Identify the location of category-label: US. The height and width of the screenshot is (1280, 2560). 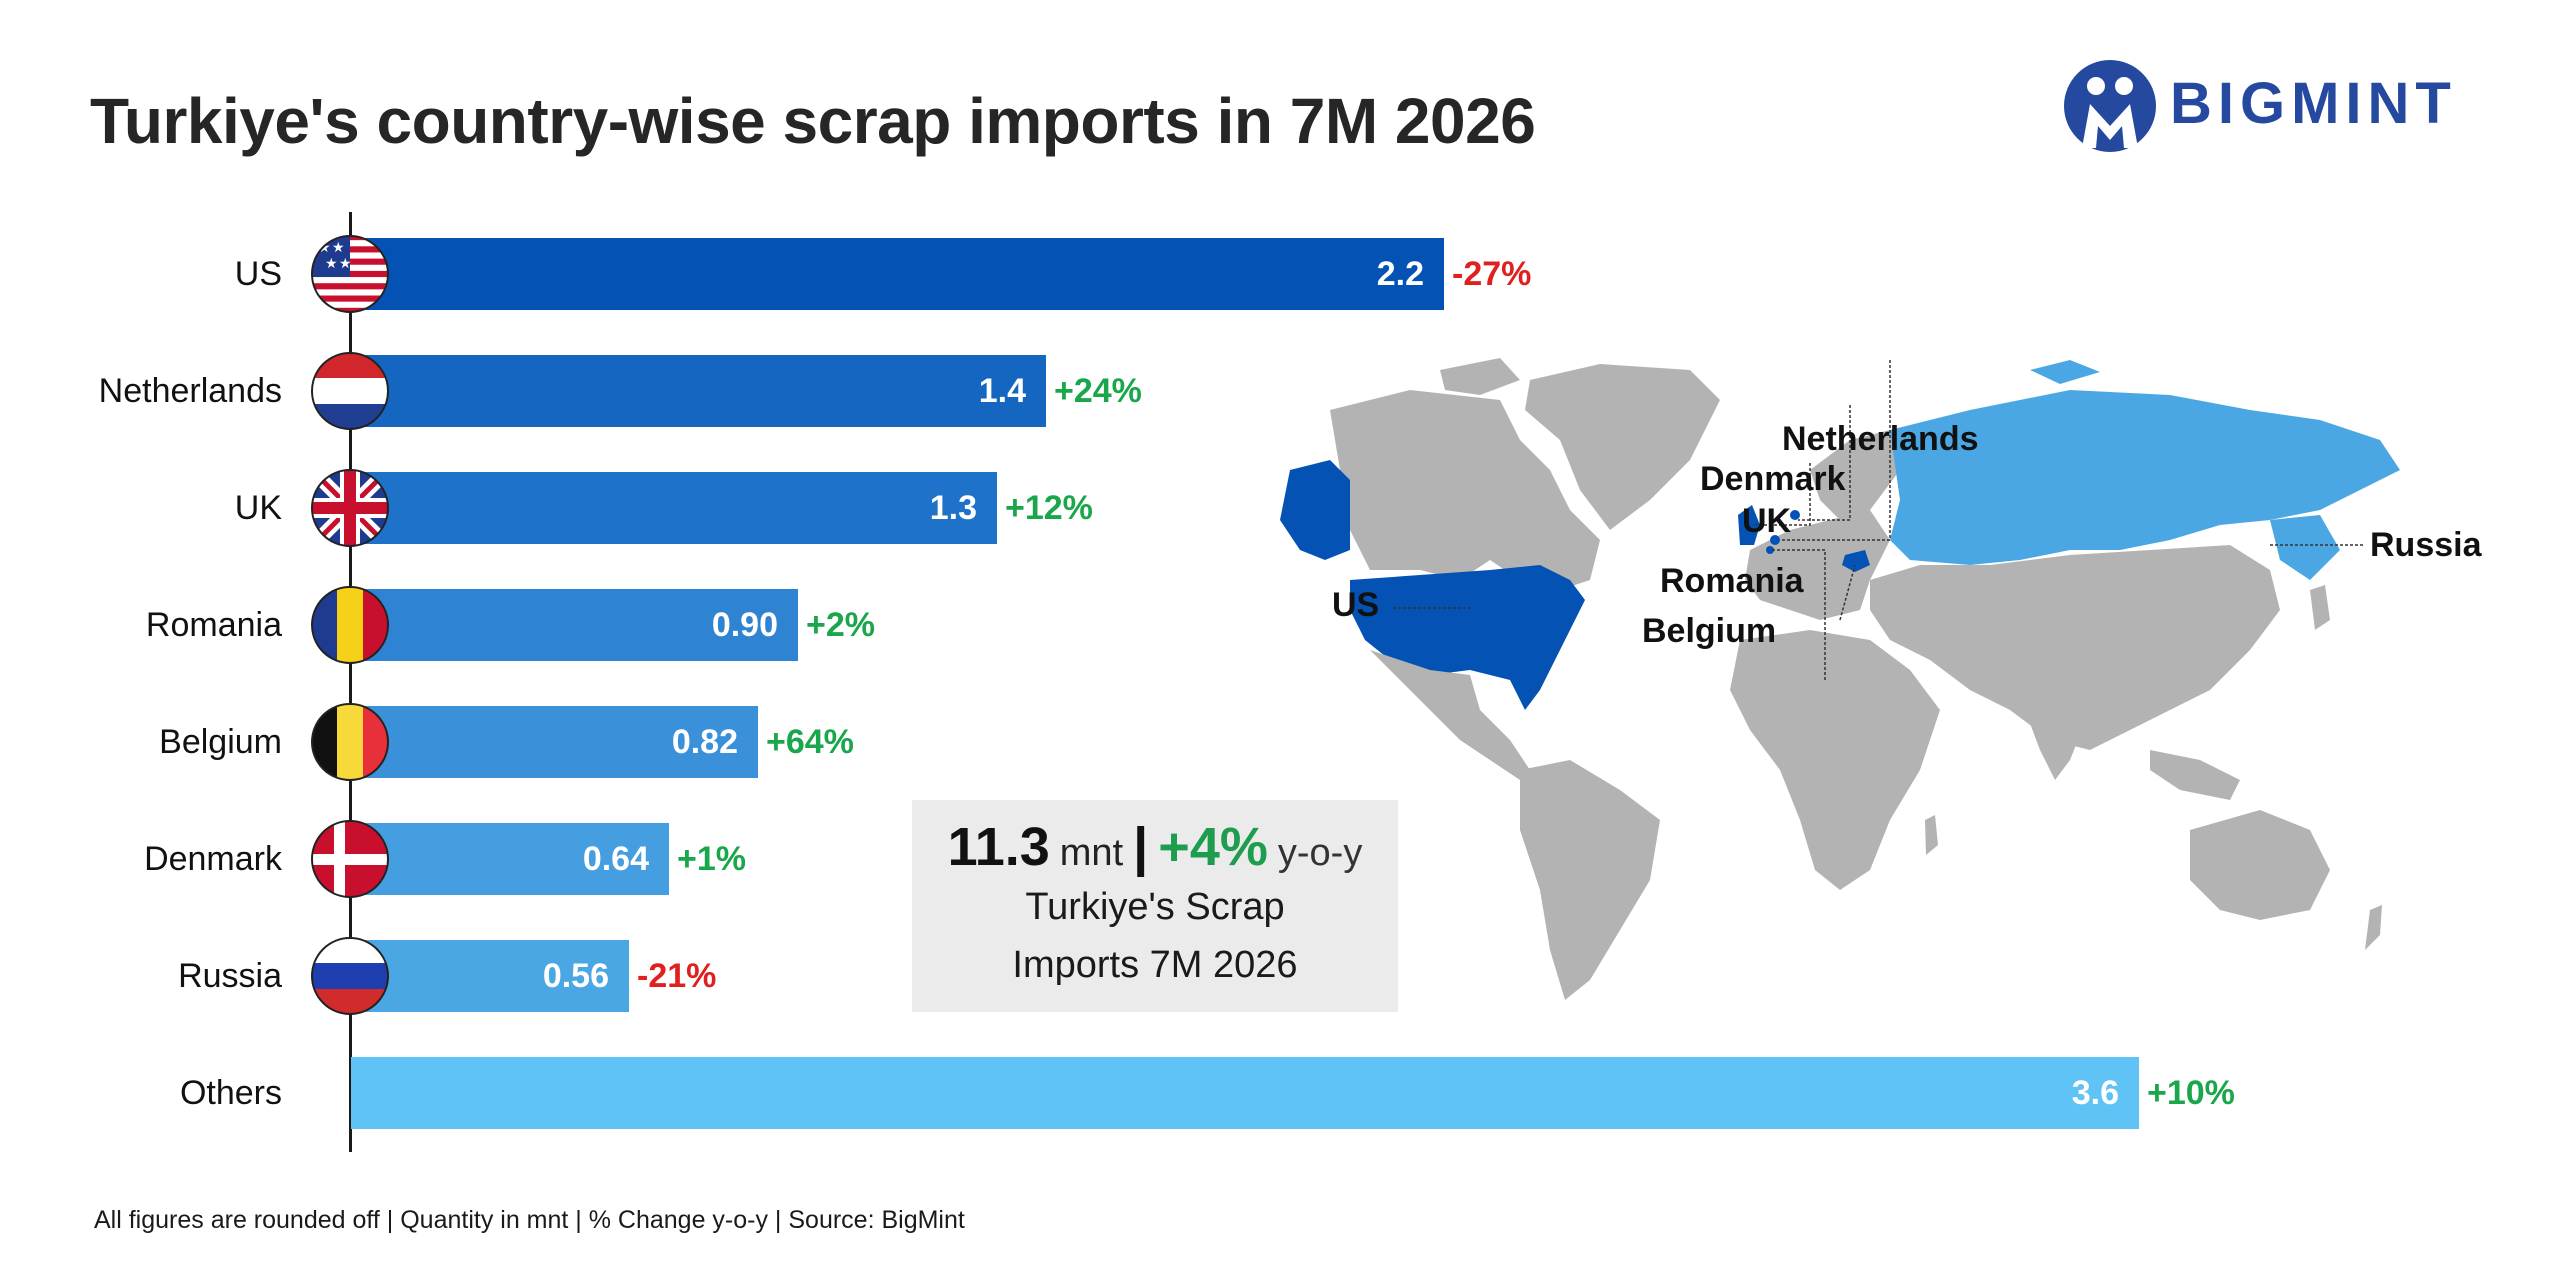
(258, 274).